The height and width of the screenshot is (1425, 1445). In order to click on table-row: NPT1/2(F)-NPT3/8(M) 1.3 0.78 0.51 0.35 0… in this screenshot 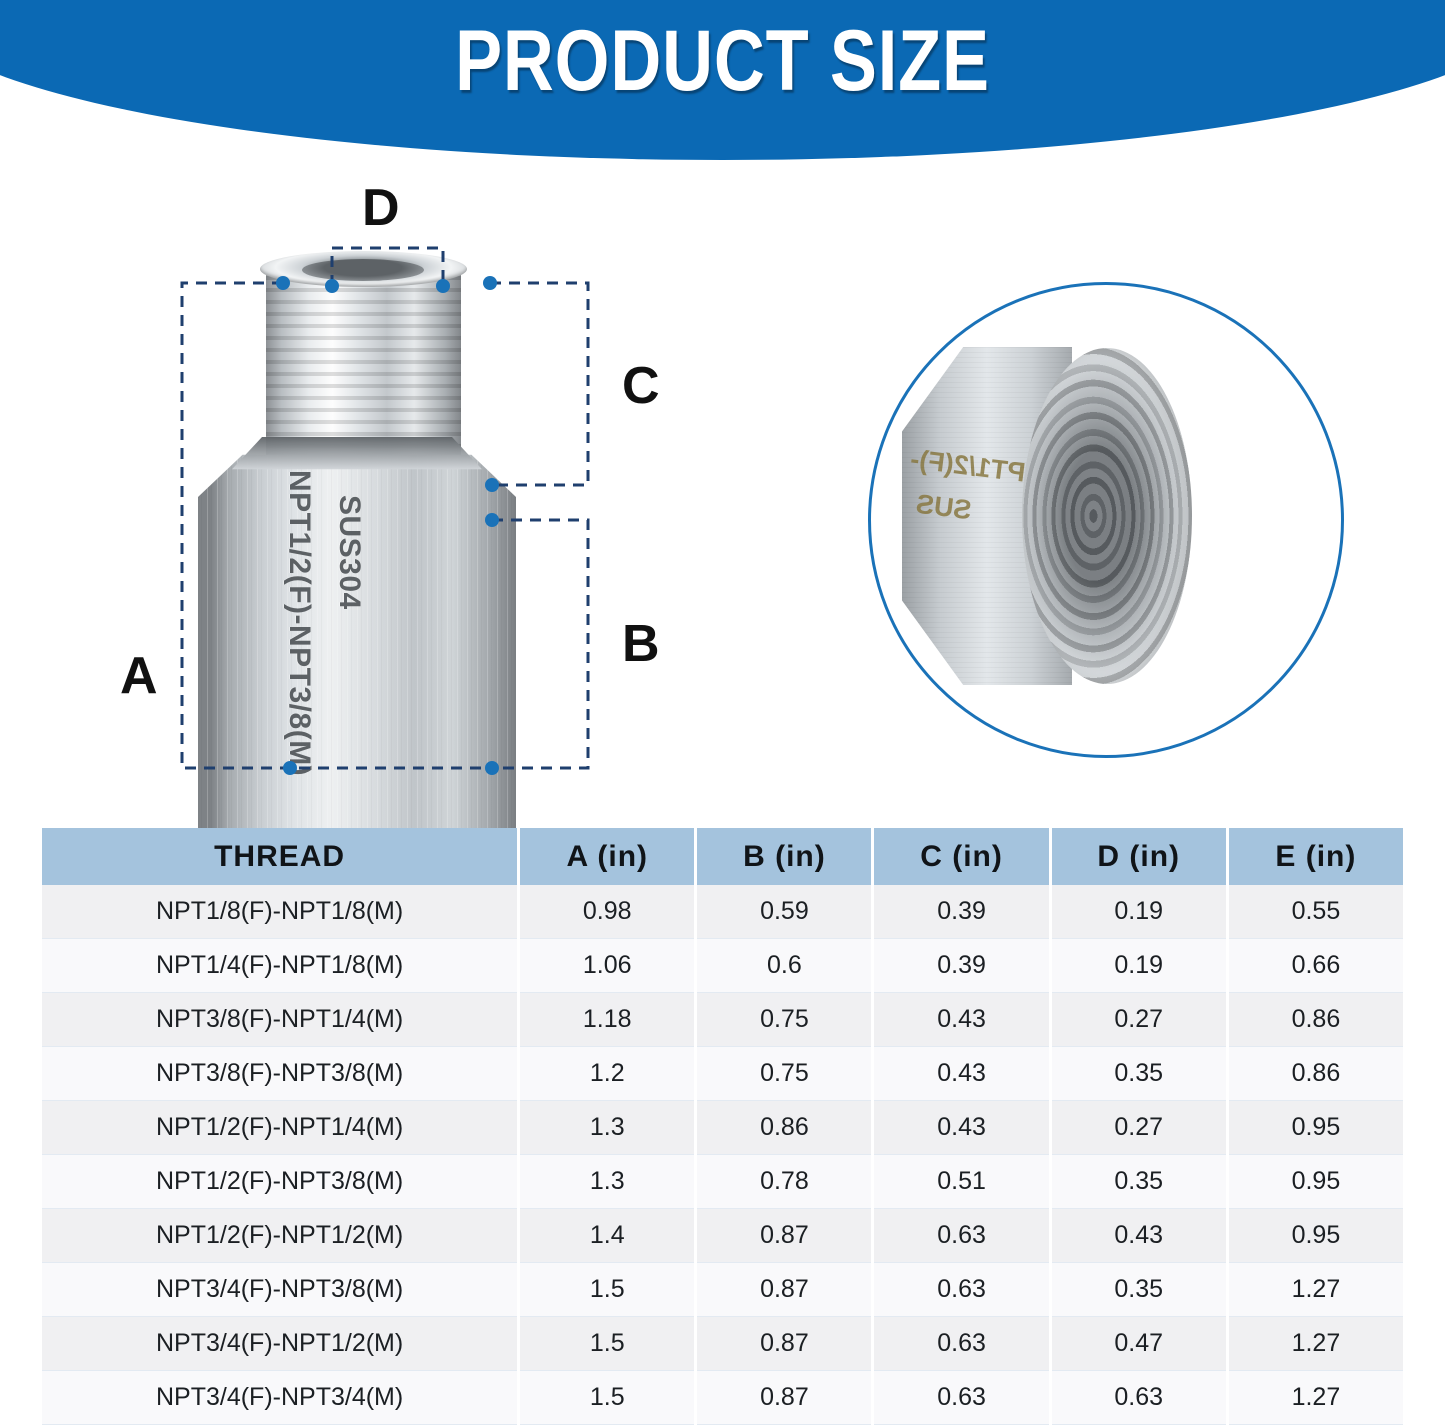, I will do `click(722, 1181)`.